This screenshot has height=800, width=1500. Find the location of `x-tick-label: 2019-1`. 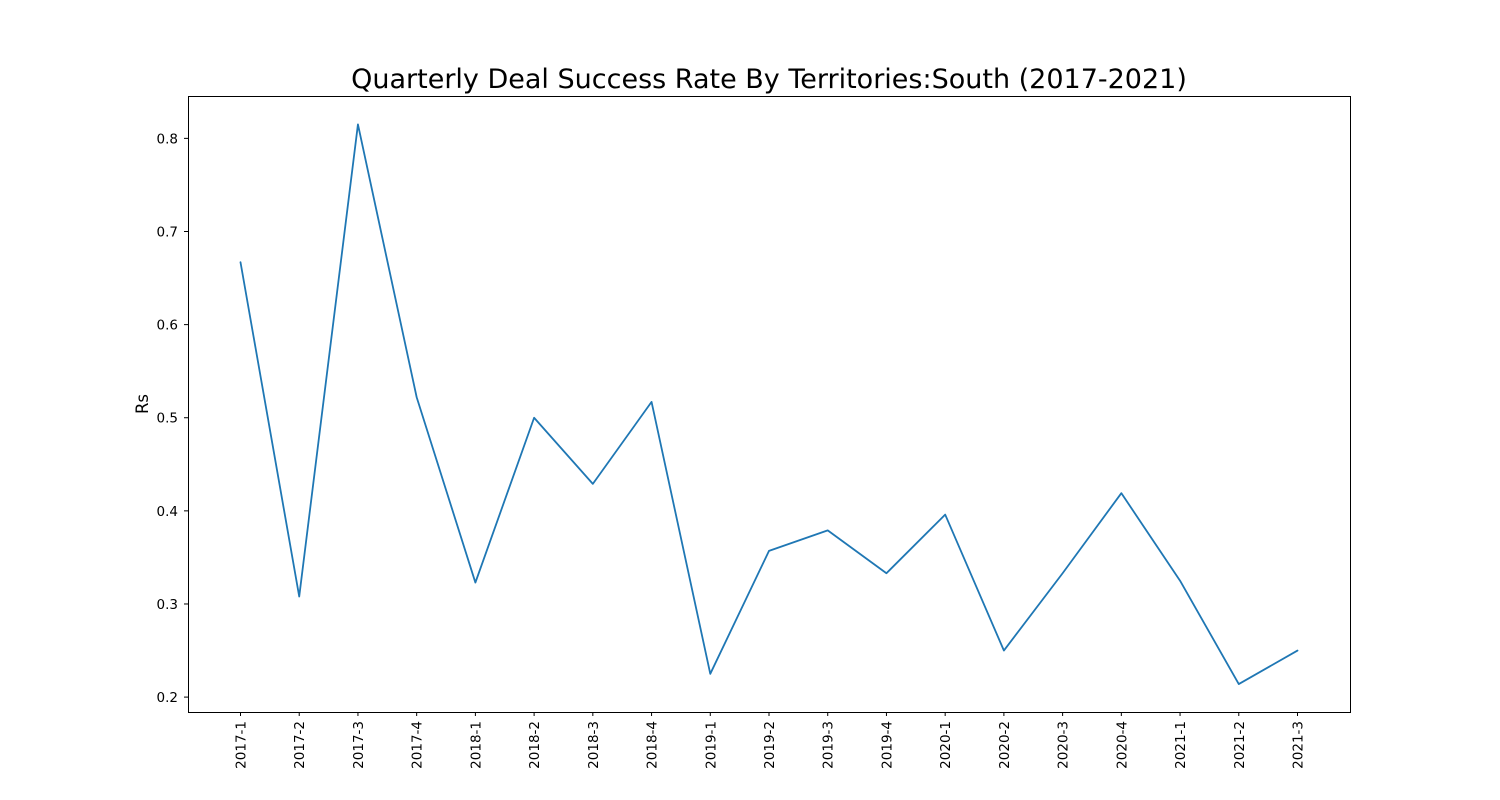

x-tick-label: 2019-1 is located at coordinates (711, 745).